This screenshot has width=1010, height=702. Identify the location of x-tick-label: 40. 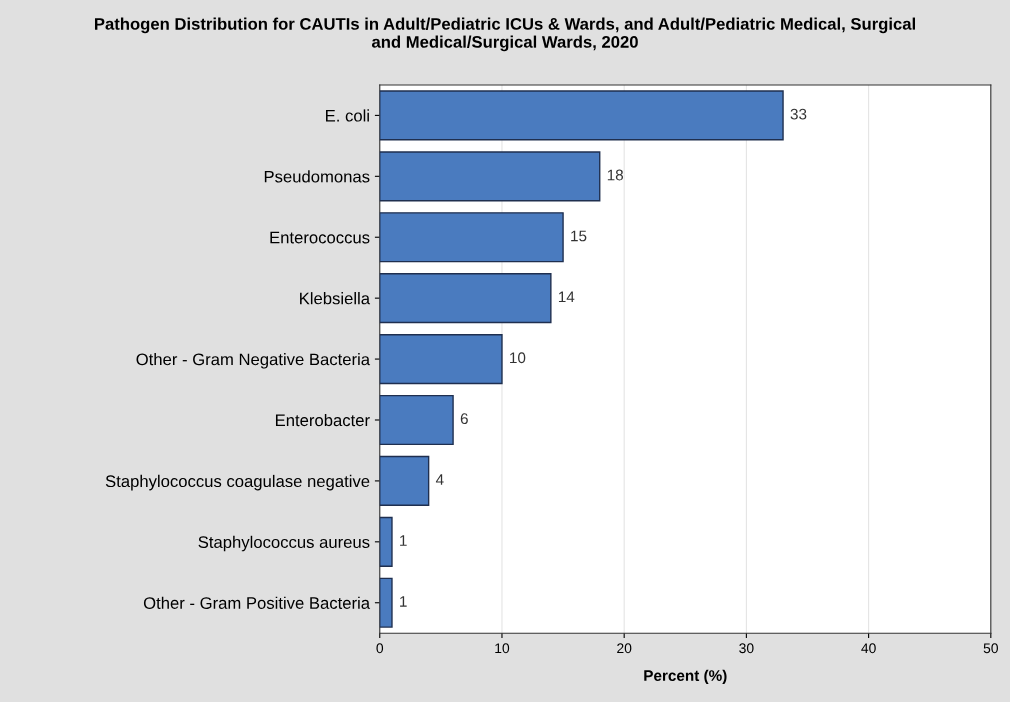
(868, 648).